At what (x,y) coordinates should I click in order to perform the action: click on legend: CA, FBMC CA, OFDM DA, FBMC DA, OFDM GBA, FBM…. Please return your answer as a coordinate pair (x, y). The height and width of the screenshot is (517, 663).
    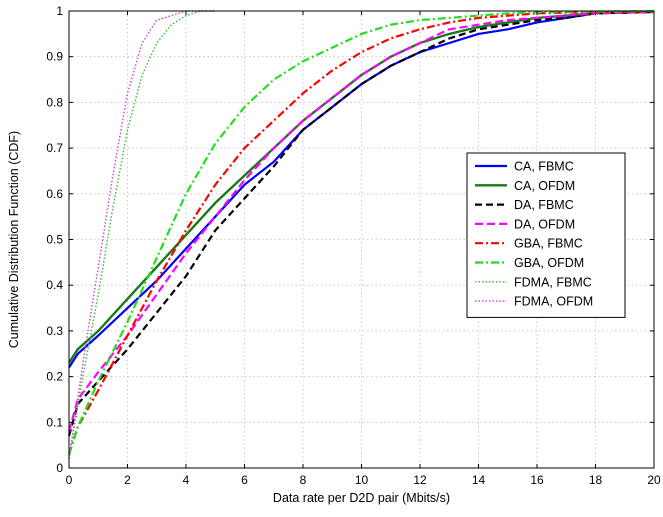
    Looking at the image, I should click on (546, 235).